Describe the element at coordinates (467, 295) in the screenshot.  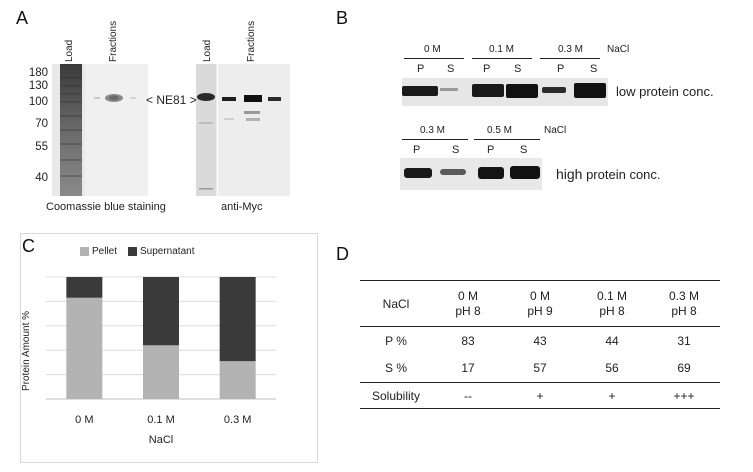
I see `col-0-line-1: 0 M` at that location.